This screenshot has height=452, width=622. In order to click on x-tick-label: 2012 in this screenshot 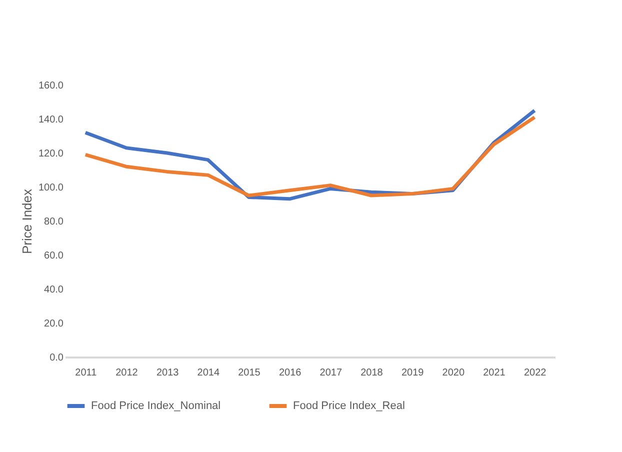, I will do `click(127, 373)`.